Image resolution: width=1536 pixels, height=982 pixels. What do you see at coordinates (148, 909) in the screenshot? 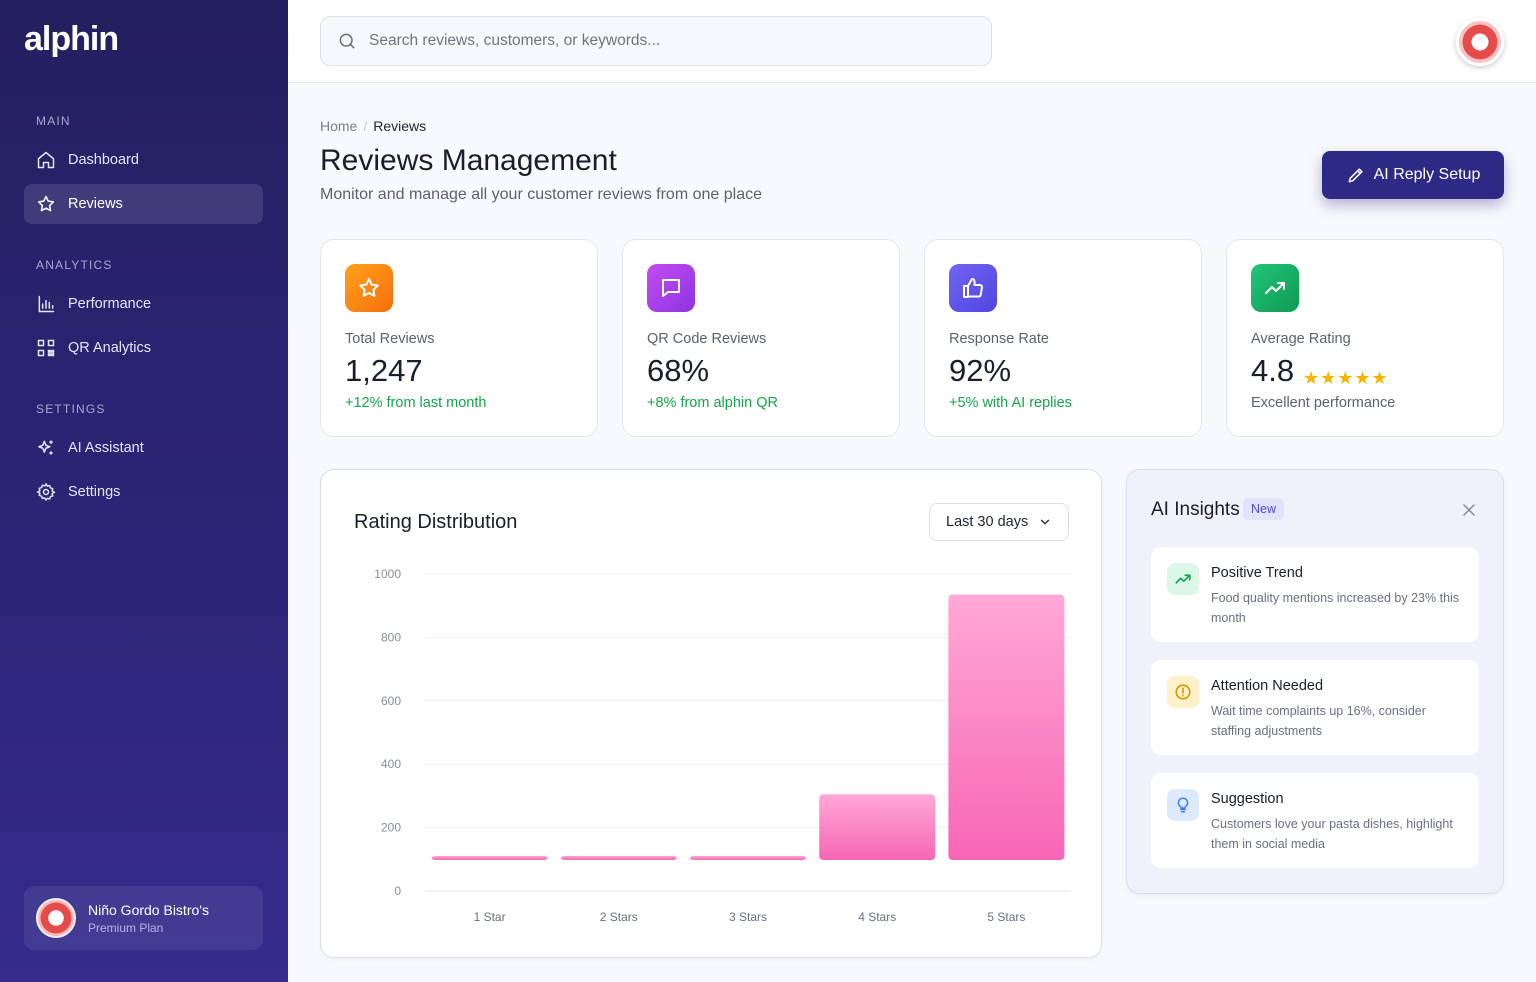
I see `account-name: Niño Gordo Bistro's` at bounding box center [148, 909].